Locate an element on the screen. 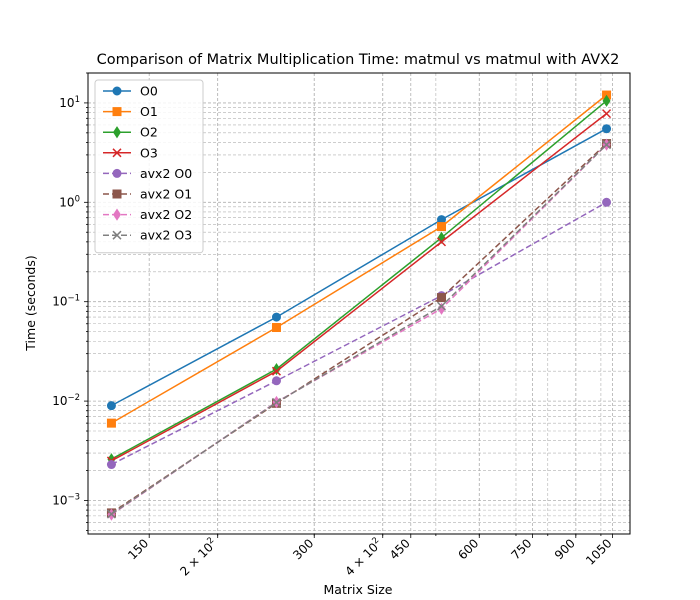 Image resolution: width=700 pixels, height=600 pixels. legend-item: avx2 O3 is located at coordinates (147, 235).